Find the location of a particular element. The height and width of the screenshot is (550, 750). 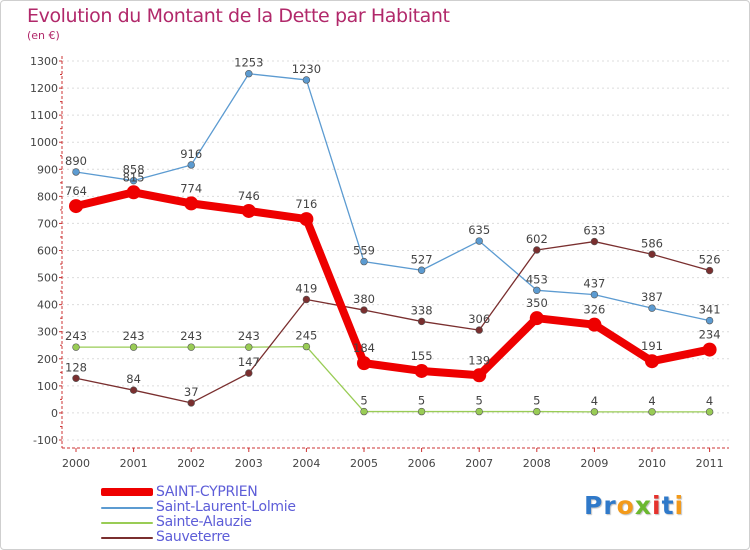

data-label: 815 is located at coordinates (134, 177).